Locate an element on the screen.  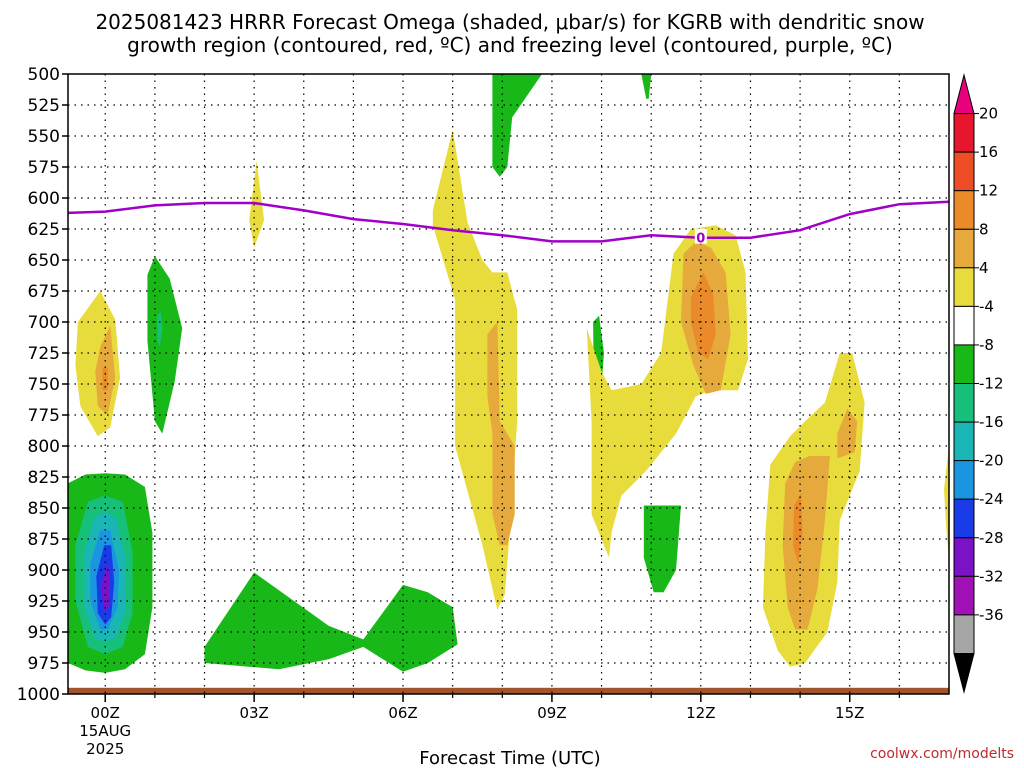
y-tick-label-525: 525 is located at coordinates (44, 106).